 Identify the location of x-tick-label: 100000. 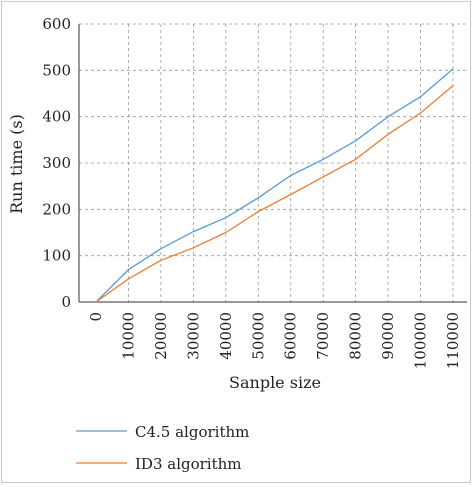
(421, 340).